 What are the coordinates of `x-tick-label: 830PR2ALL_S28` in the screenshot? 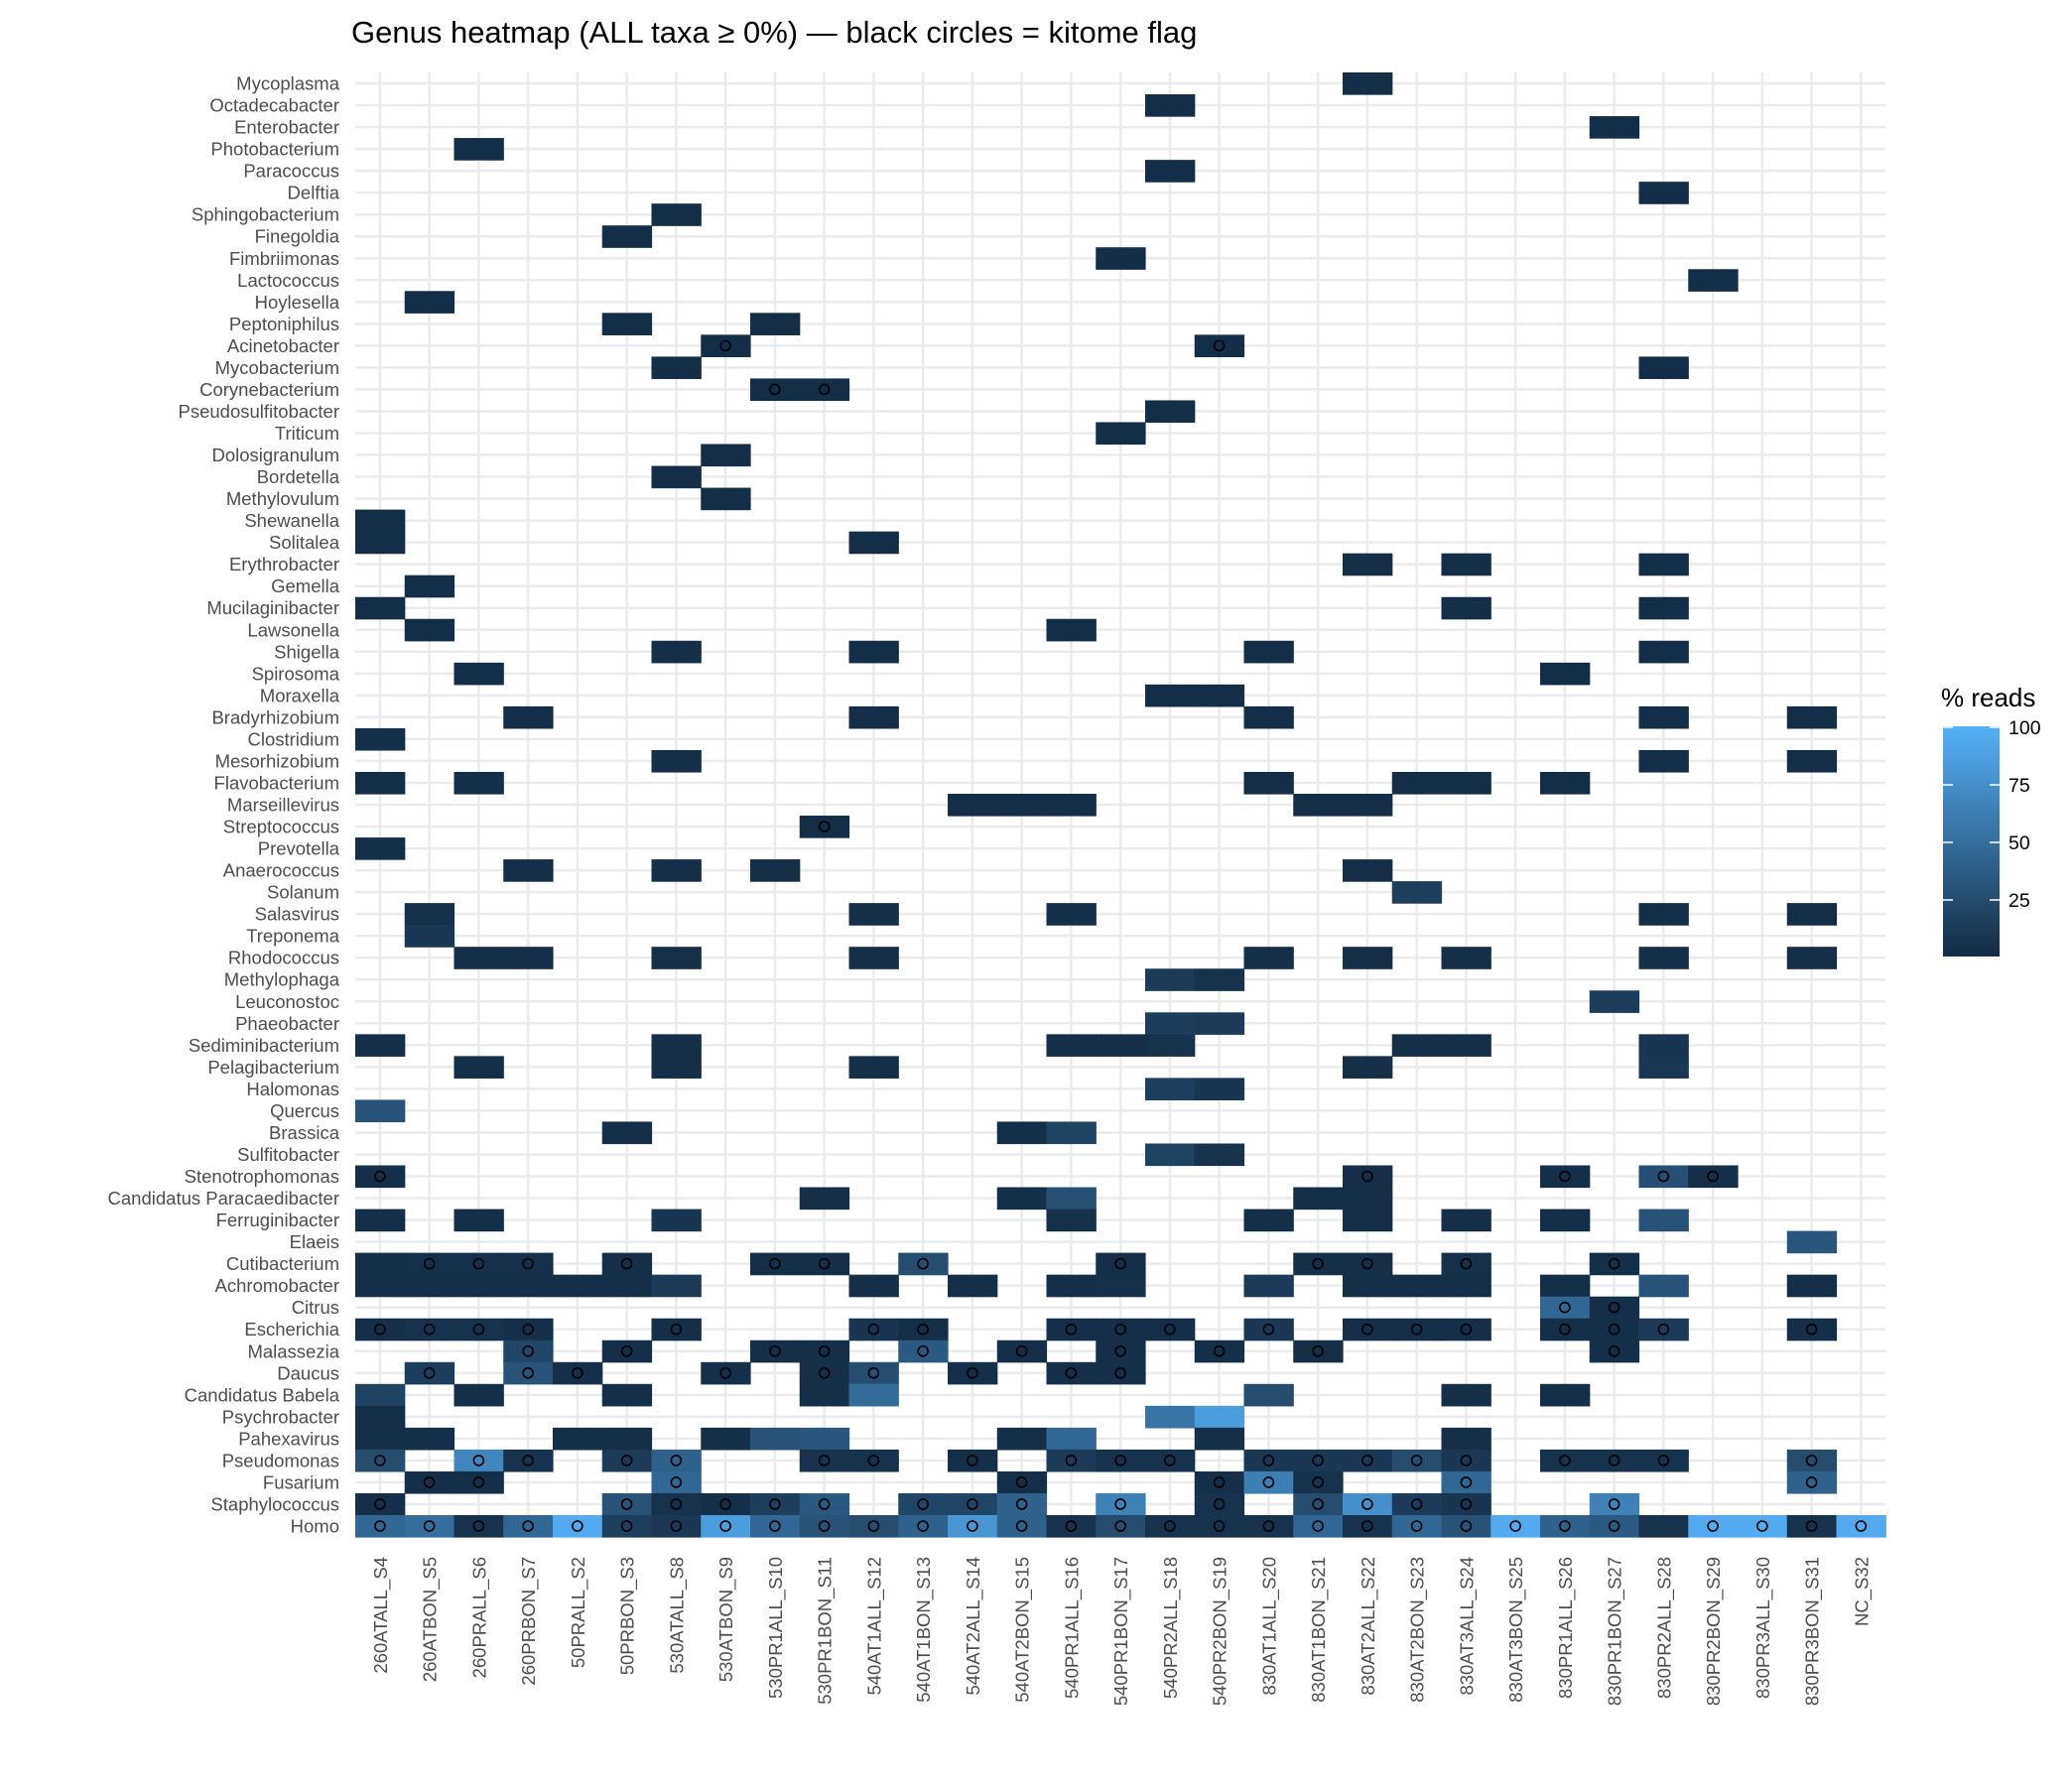 It's located at (1664, 1628).